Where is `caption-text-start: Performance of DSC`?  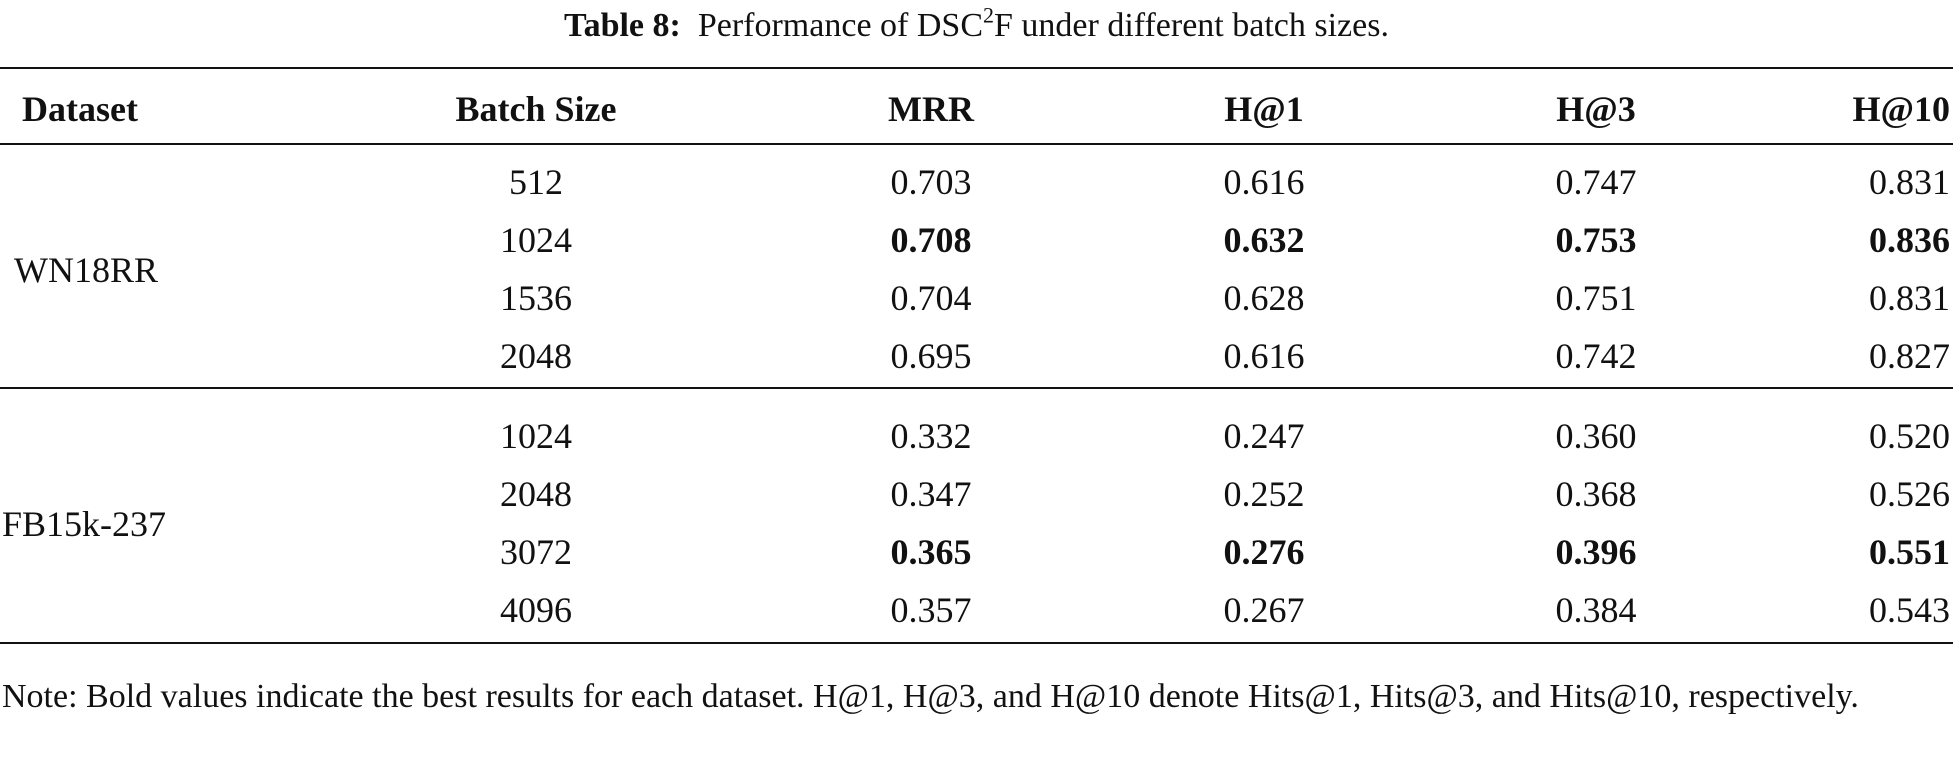
caption-text-start: Performance of DSC is located at coordinates (840, 25).